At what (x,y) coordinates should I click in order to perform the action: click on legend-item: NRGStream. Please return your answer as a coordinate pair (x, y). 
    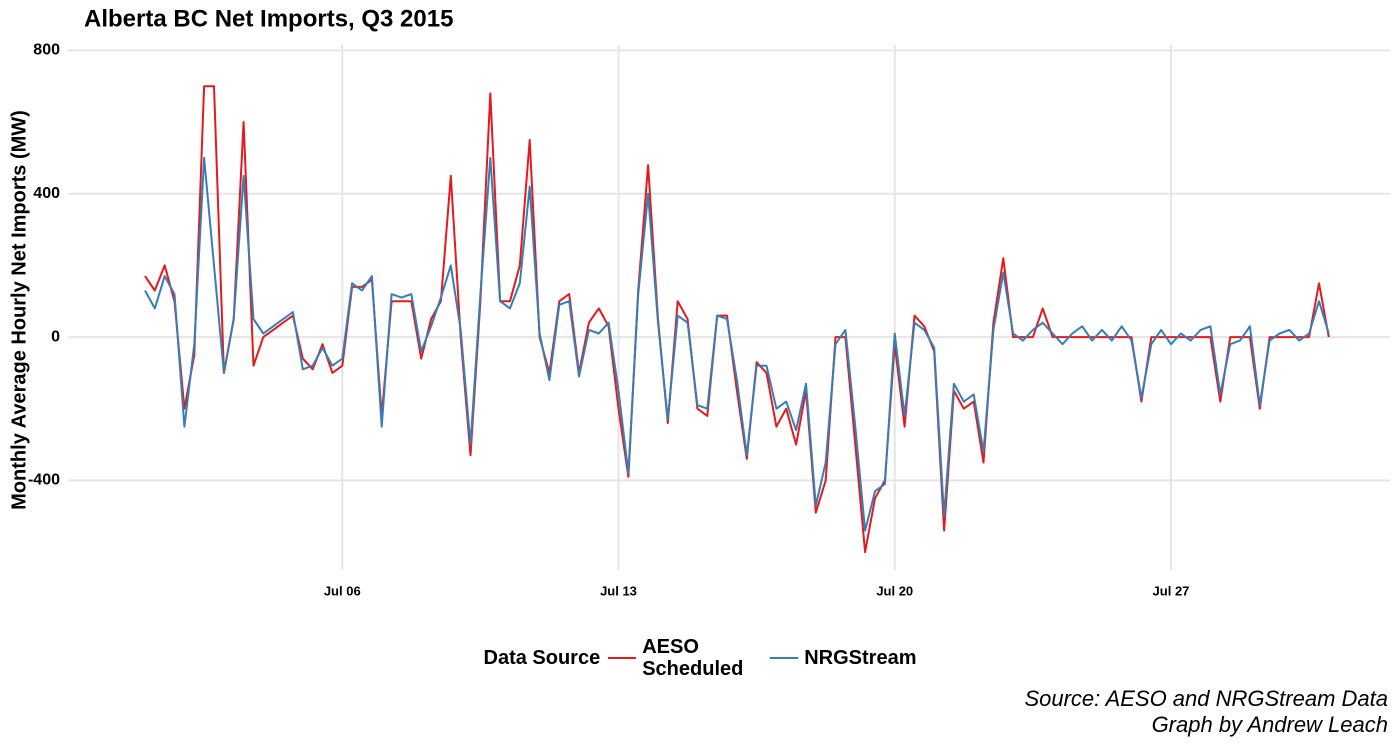
    Looking at the image, I should click on (843, 658).